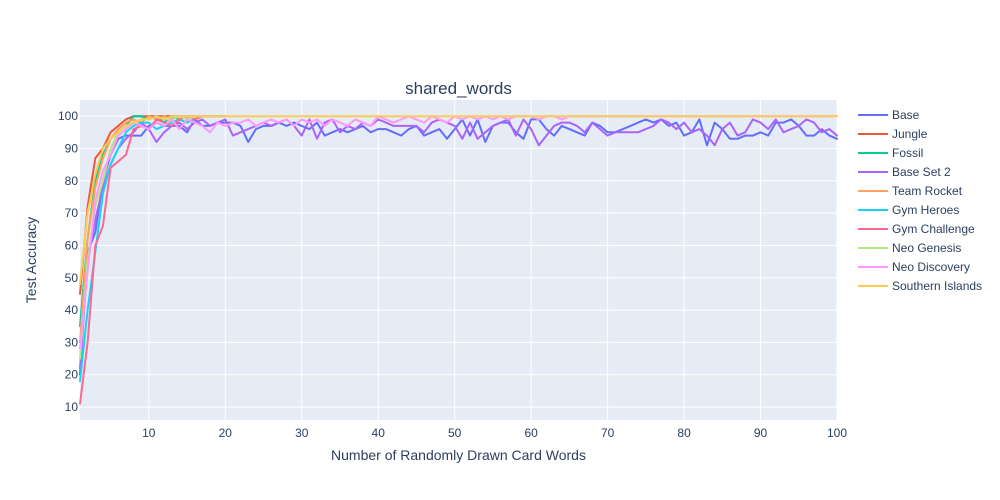 Image resolution: width=1000 pixels, height=500 pixels. I want to click on legend-item: Southern Islands, so click(920, 286).